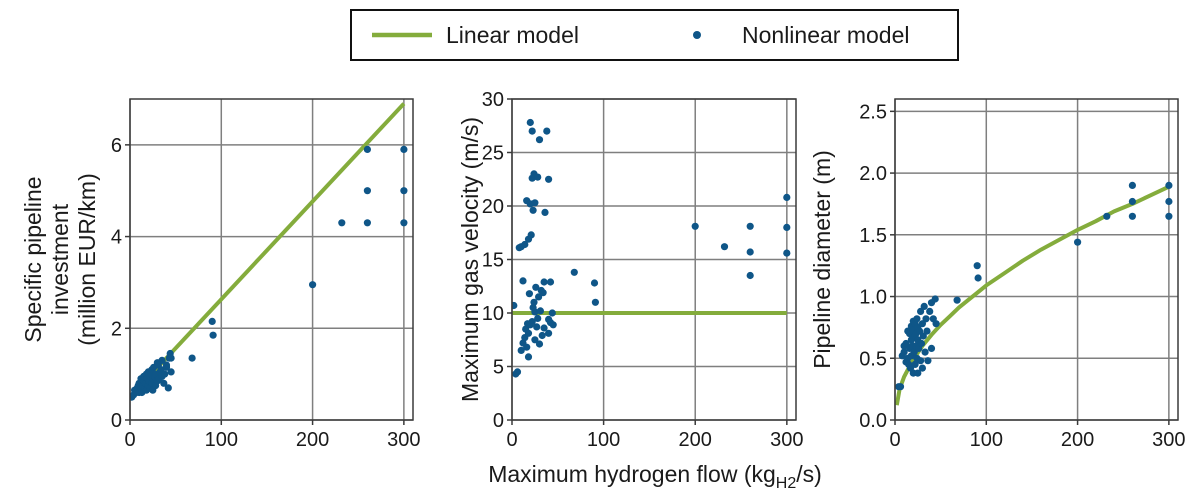  What do you see at coordinates (87, 259) in the screenshot?
I see `y-axis-title-line: (million EUR/km)` at bounding box center [87, 259].